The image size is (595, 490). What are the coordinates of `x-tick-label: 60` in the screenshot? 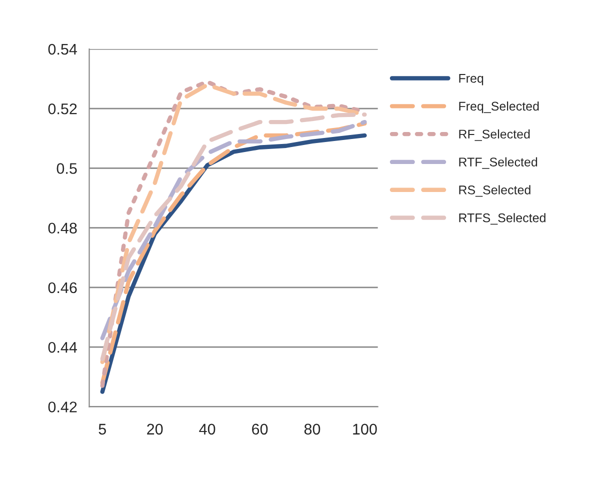 It's located at (260, 429).